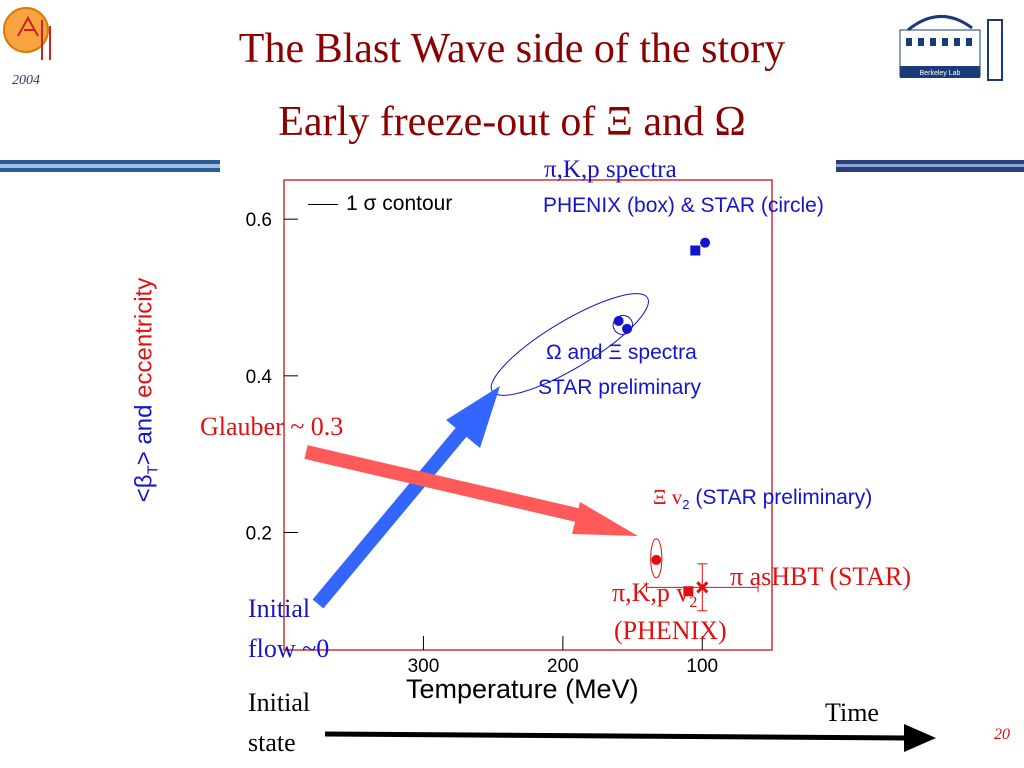 This screenshot has height=768, width=1024. What do you see at coordinates (522, 689) in the screenshot?
I see `x-axis-label: Temperature (MeV)` at bounding box center [522, 689].